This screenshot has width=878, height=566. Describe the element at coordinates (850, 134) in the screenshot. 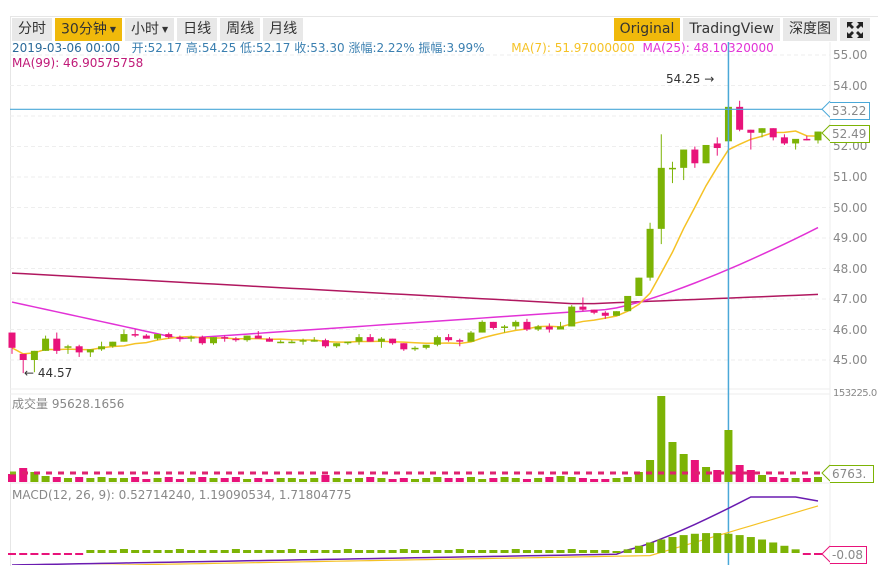

I see `last-price-tag: 52.49` at that location.